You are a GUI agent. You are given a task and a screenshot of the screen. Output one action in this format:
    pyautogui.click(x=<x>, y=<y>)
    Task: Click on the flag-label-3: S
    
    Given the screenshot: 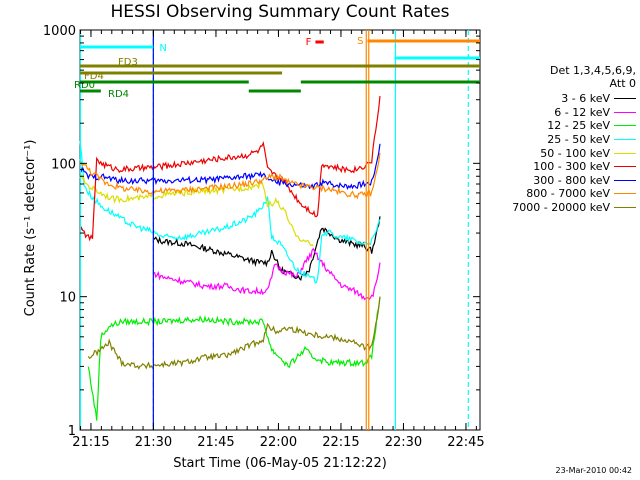 What is the action you would take?
    pyautogui.click(x=360, y=41)
    